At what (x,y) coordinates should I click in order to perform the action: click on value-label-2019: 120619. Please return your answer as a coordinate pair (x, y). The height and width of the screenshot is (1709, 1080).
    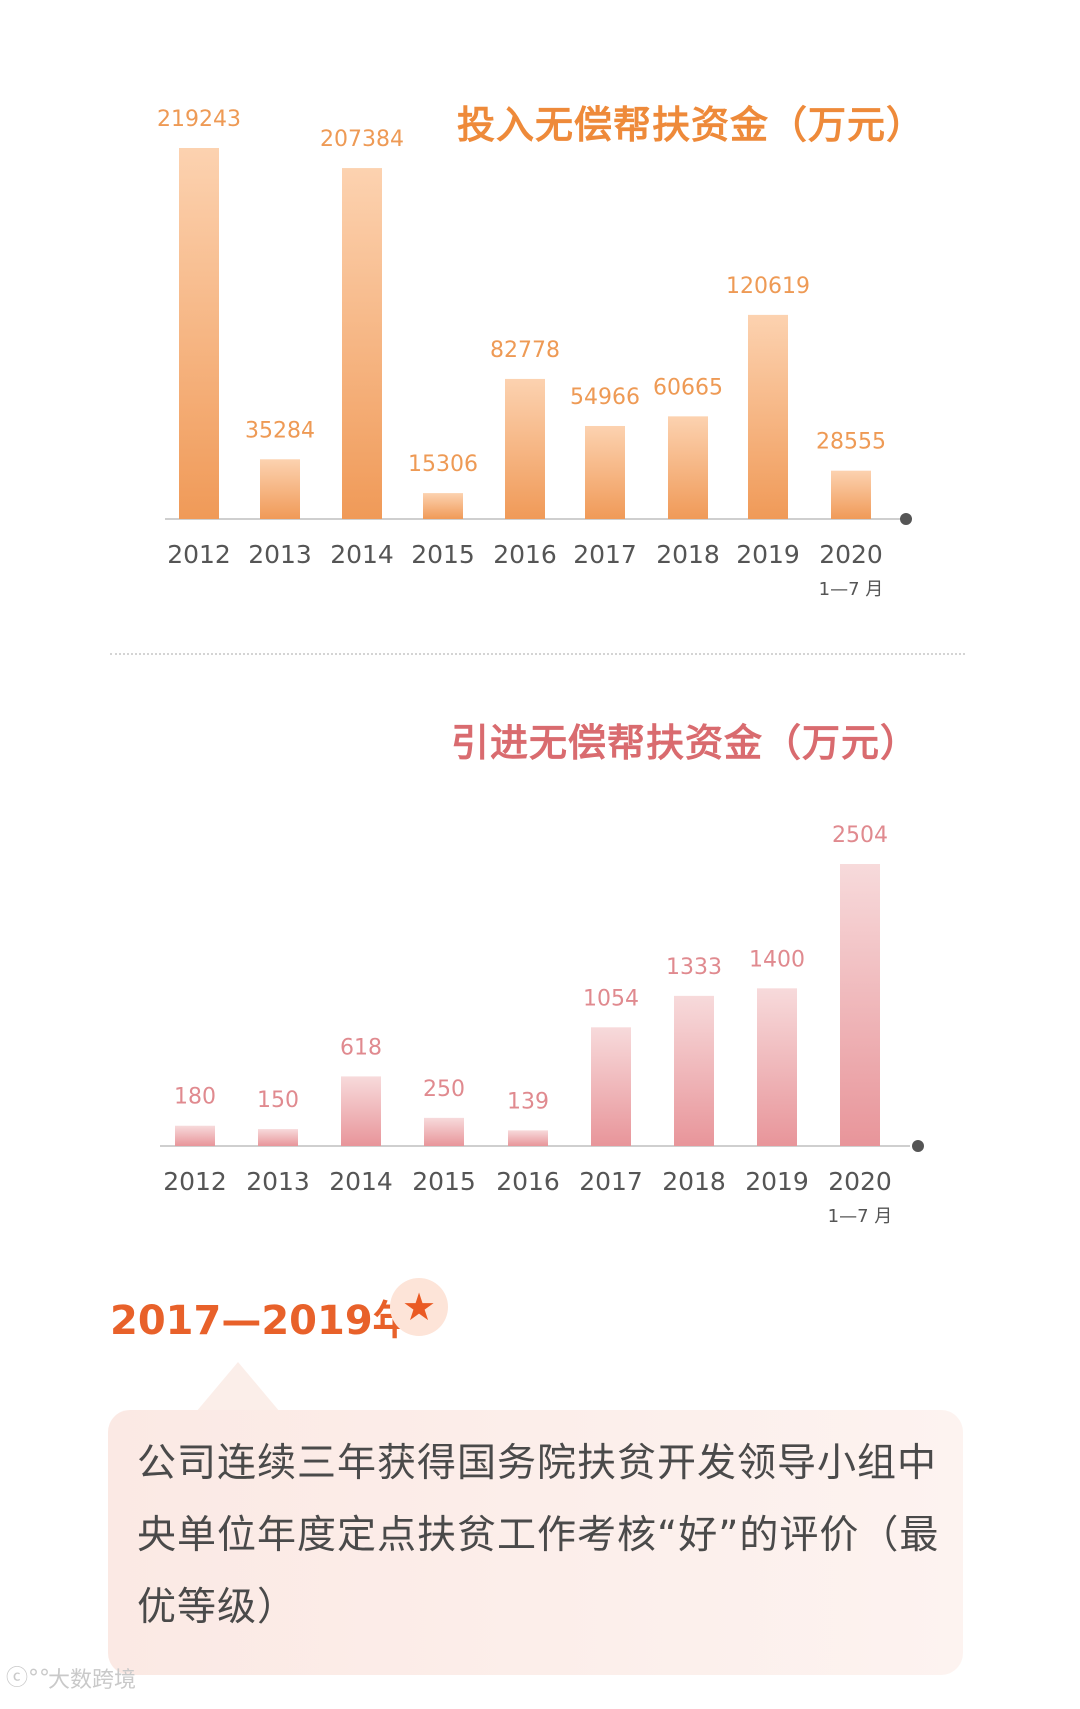
    Looking at the image, I should click on (768, 286).